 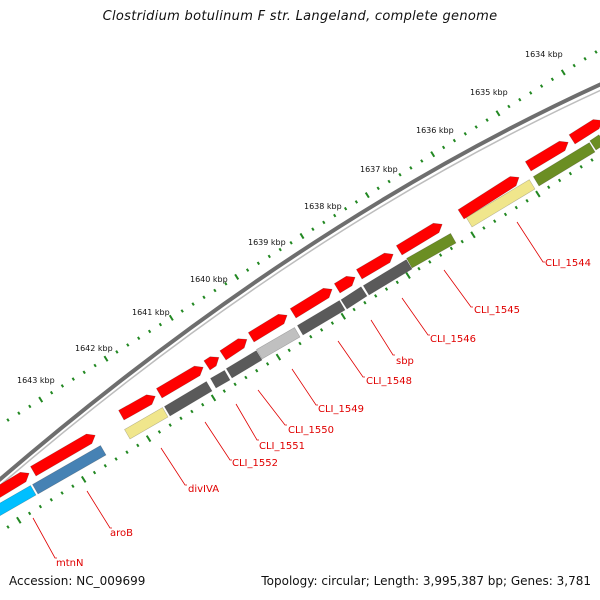 What do you see at coordinates (267, 242) in the screenshot?
I see `kbp-tick-label: 1639 kbp` at bounding box center [267, 242].